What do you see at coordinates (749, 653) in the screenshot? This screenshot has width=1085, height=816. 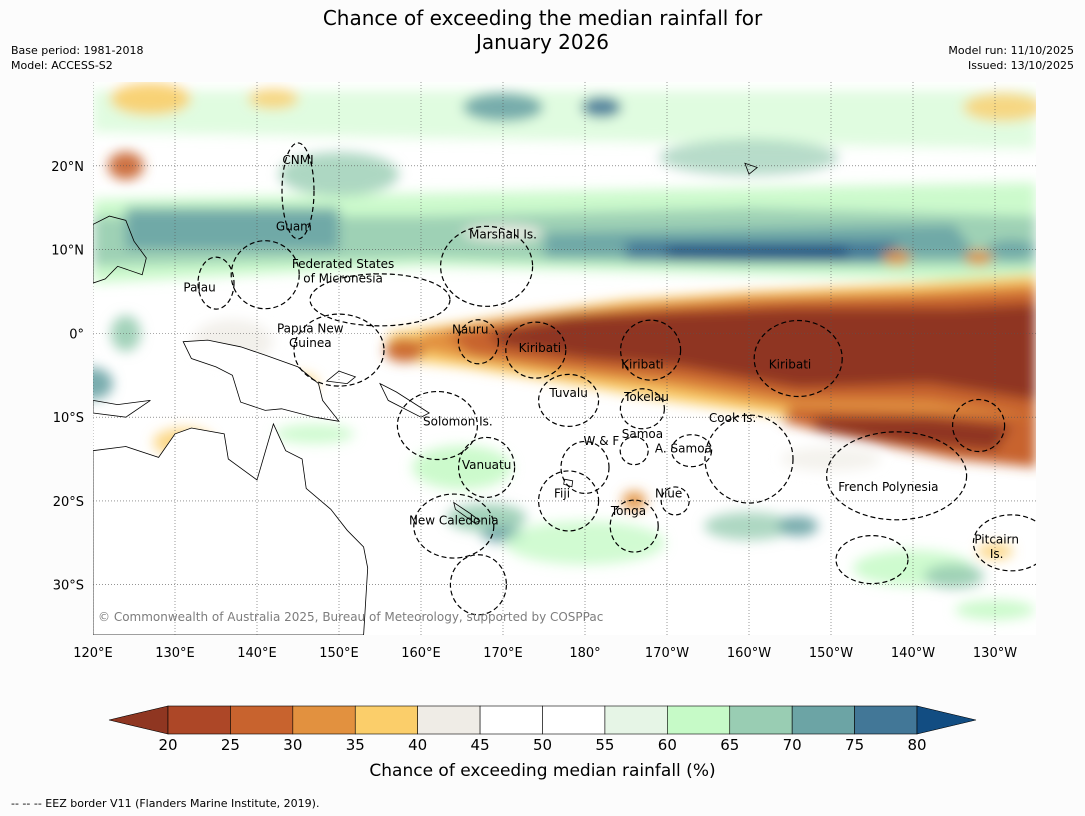 I see `lon-tick-label: 160°W` at bounding box center [749, 653].